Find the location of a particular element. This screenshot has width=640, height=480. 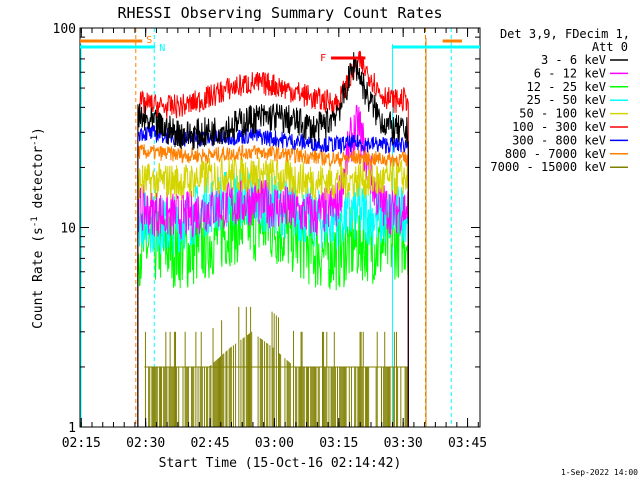

y-axis-label: Count Rate (s-1 detector-1) is located at coordinates (38, 228).